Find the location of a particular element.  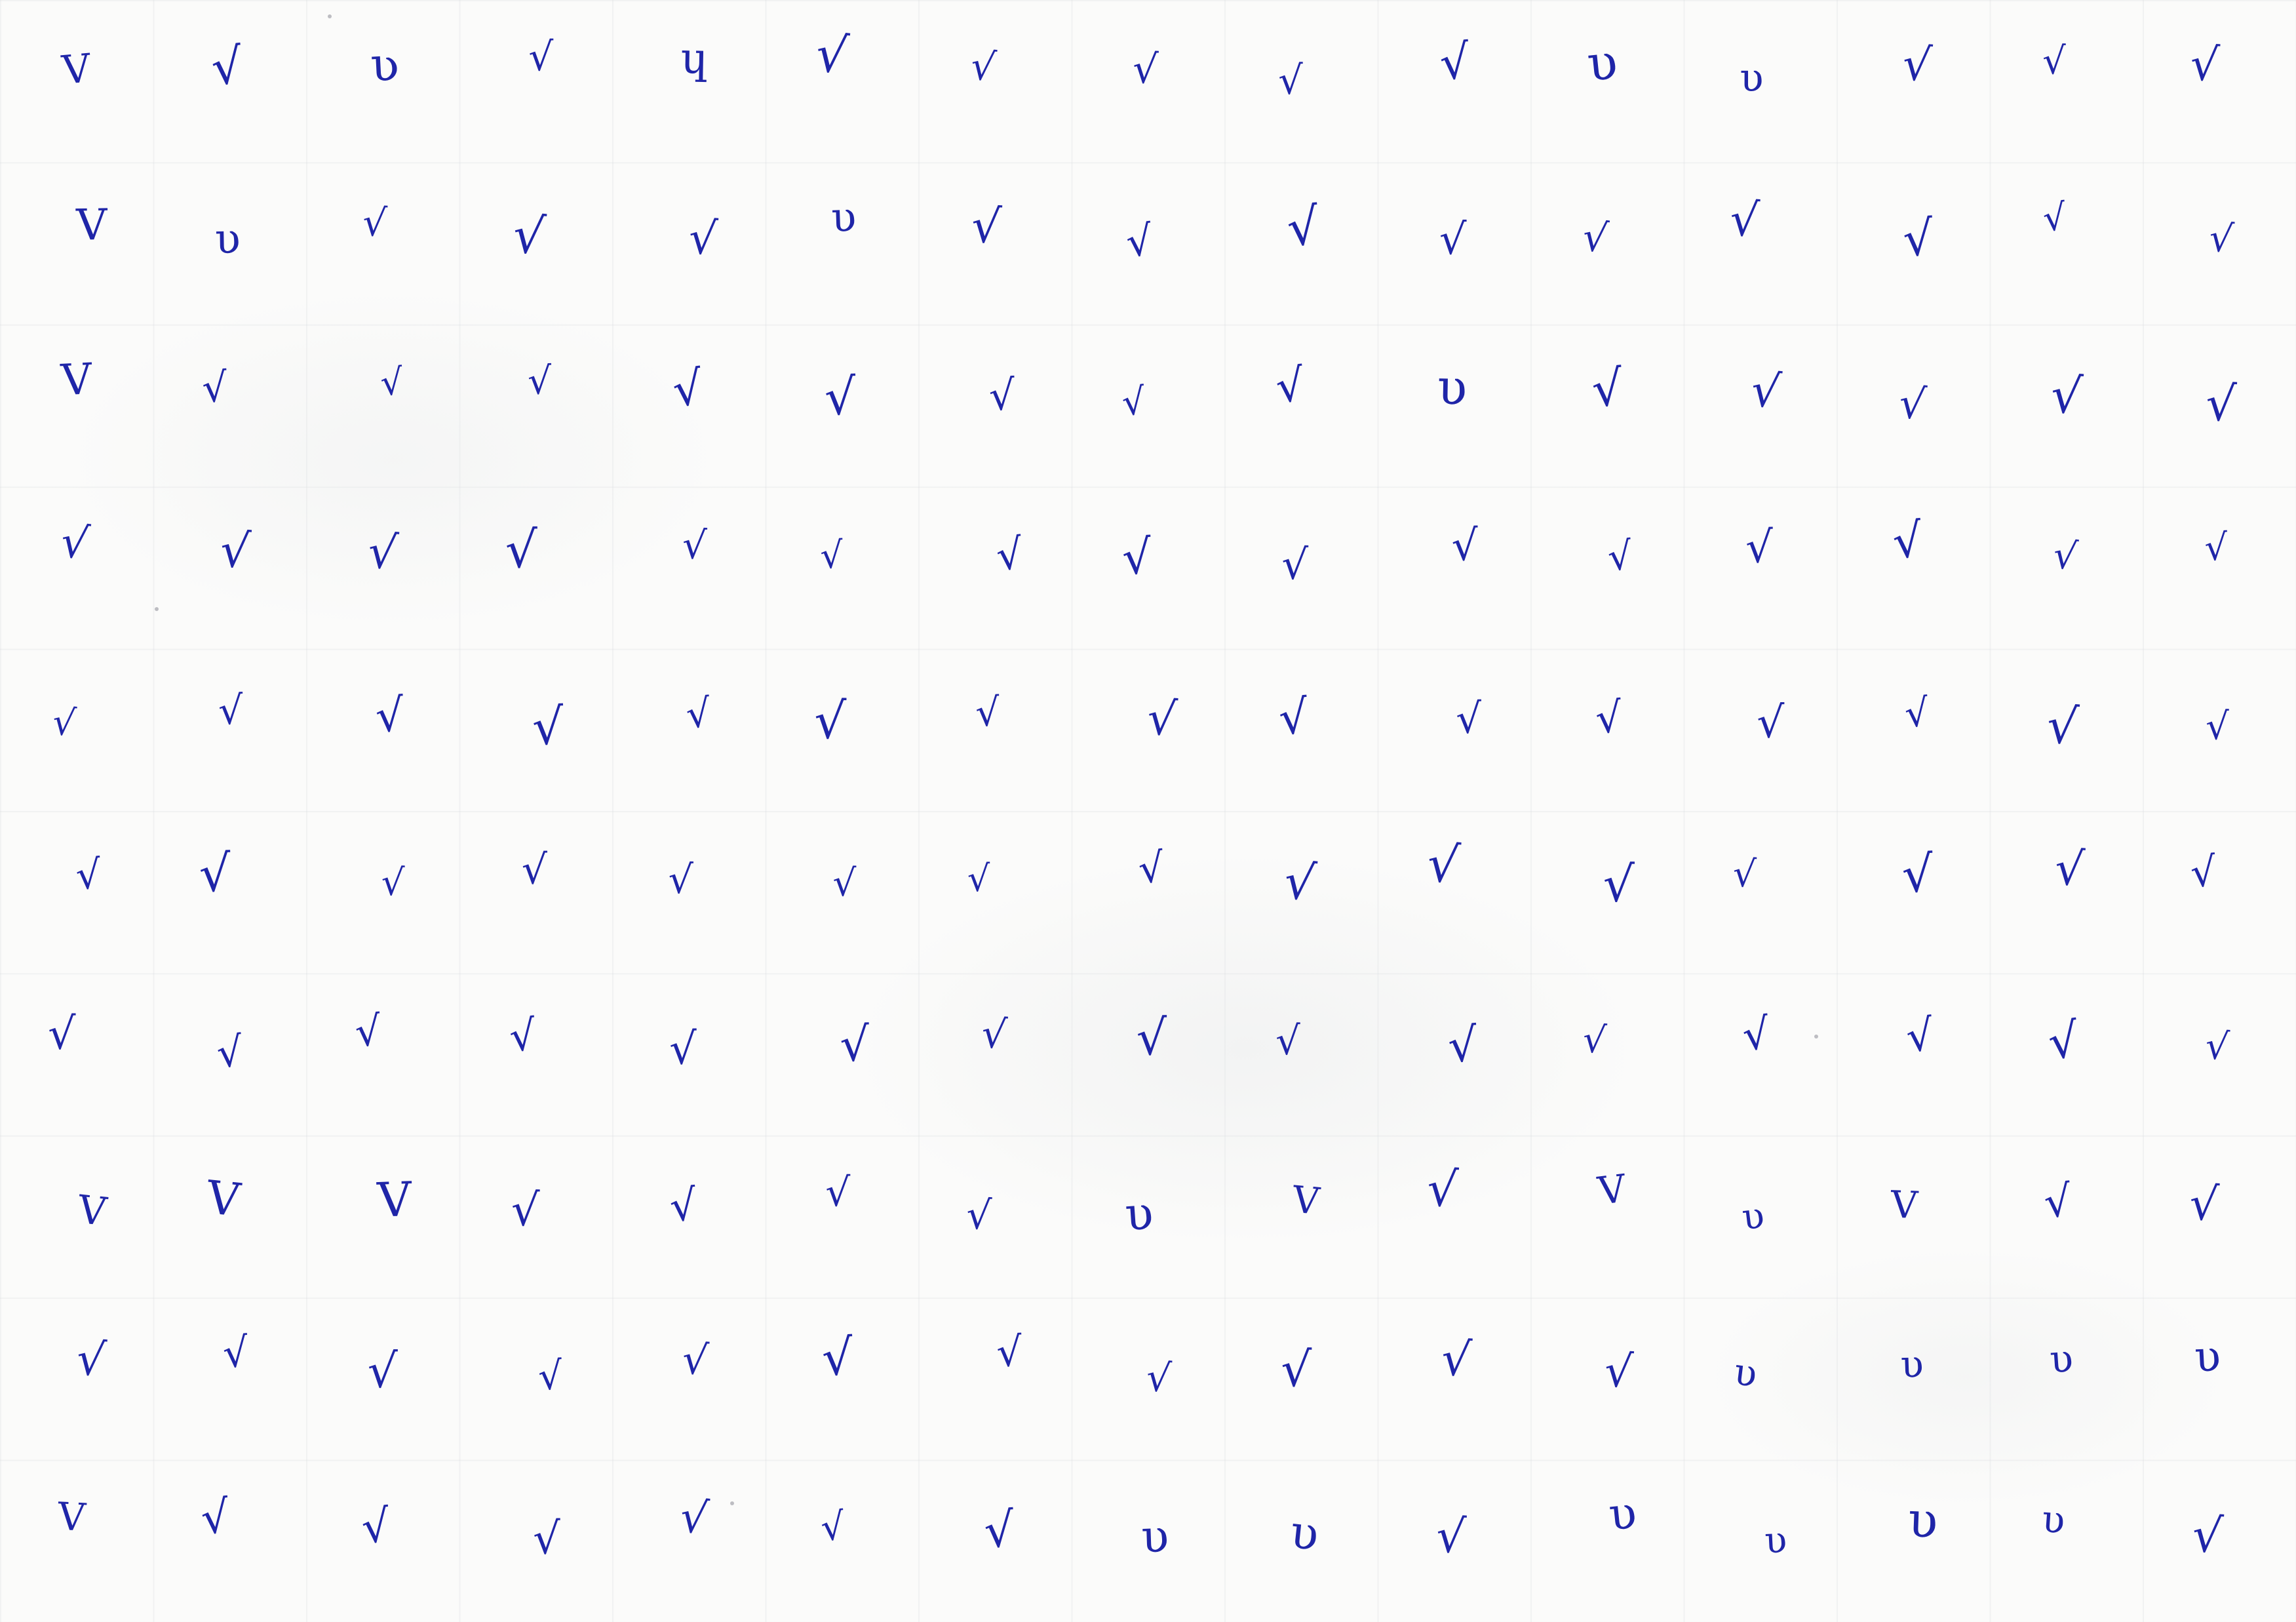

ink-speck is located at coordinates (732, 1503).